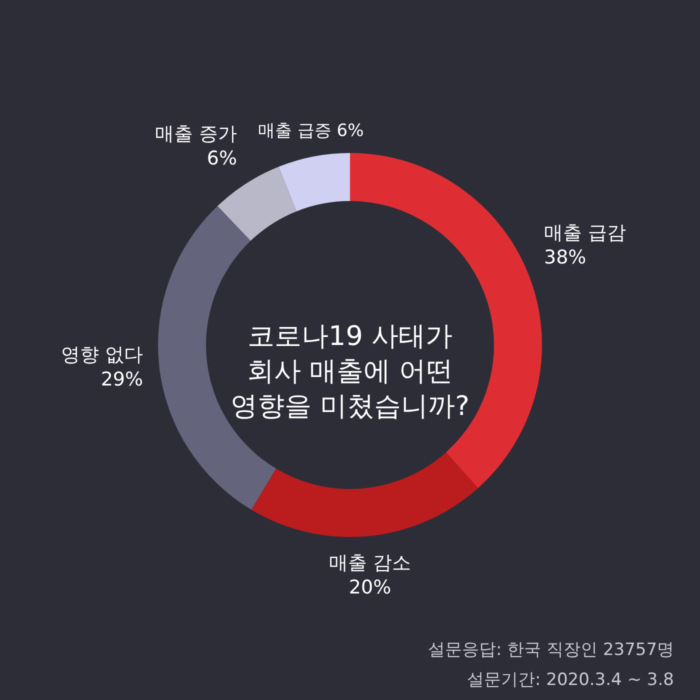 This screenshot has width=700, height=700. Describe the element at coordinates (551, 650) in the screenshot. I see `text: 설문응답: 한국 직장인 23757명` at that location.